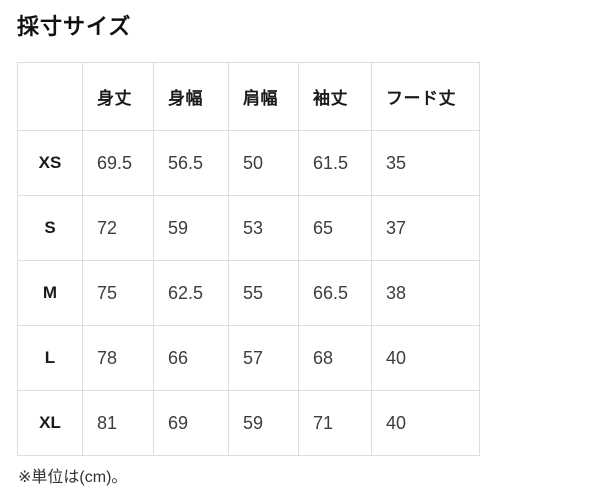 This screenshot has width=600, height=498. I want to click on table-row-l: L 78 66 57 68 40, so click(248, 358).